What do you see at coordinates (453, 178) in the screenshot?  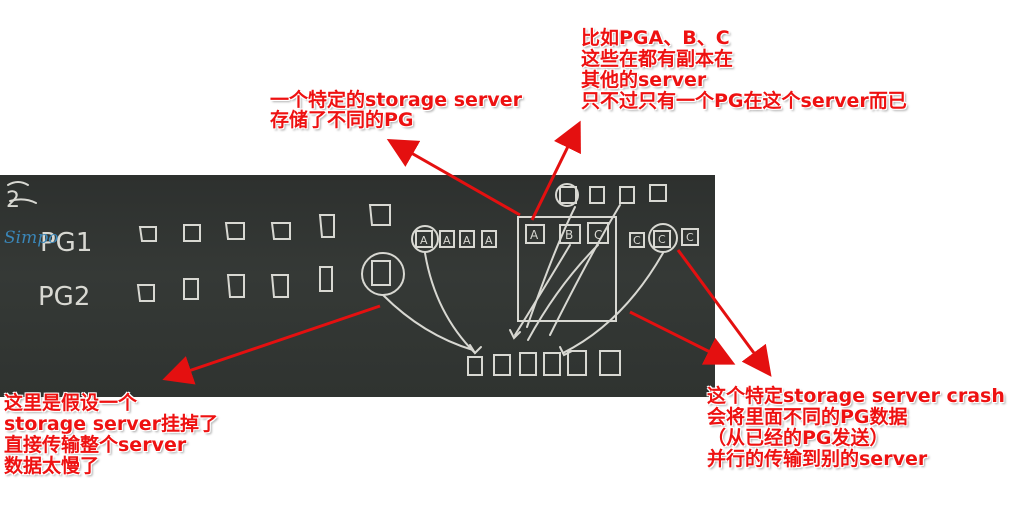 I see `arrow-top-left` at bounding box center [453, 178].